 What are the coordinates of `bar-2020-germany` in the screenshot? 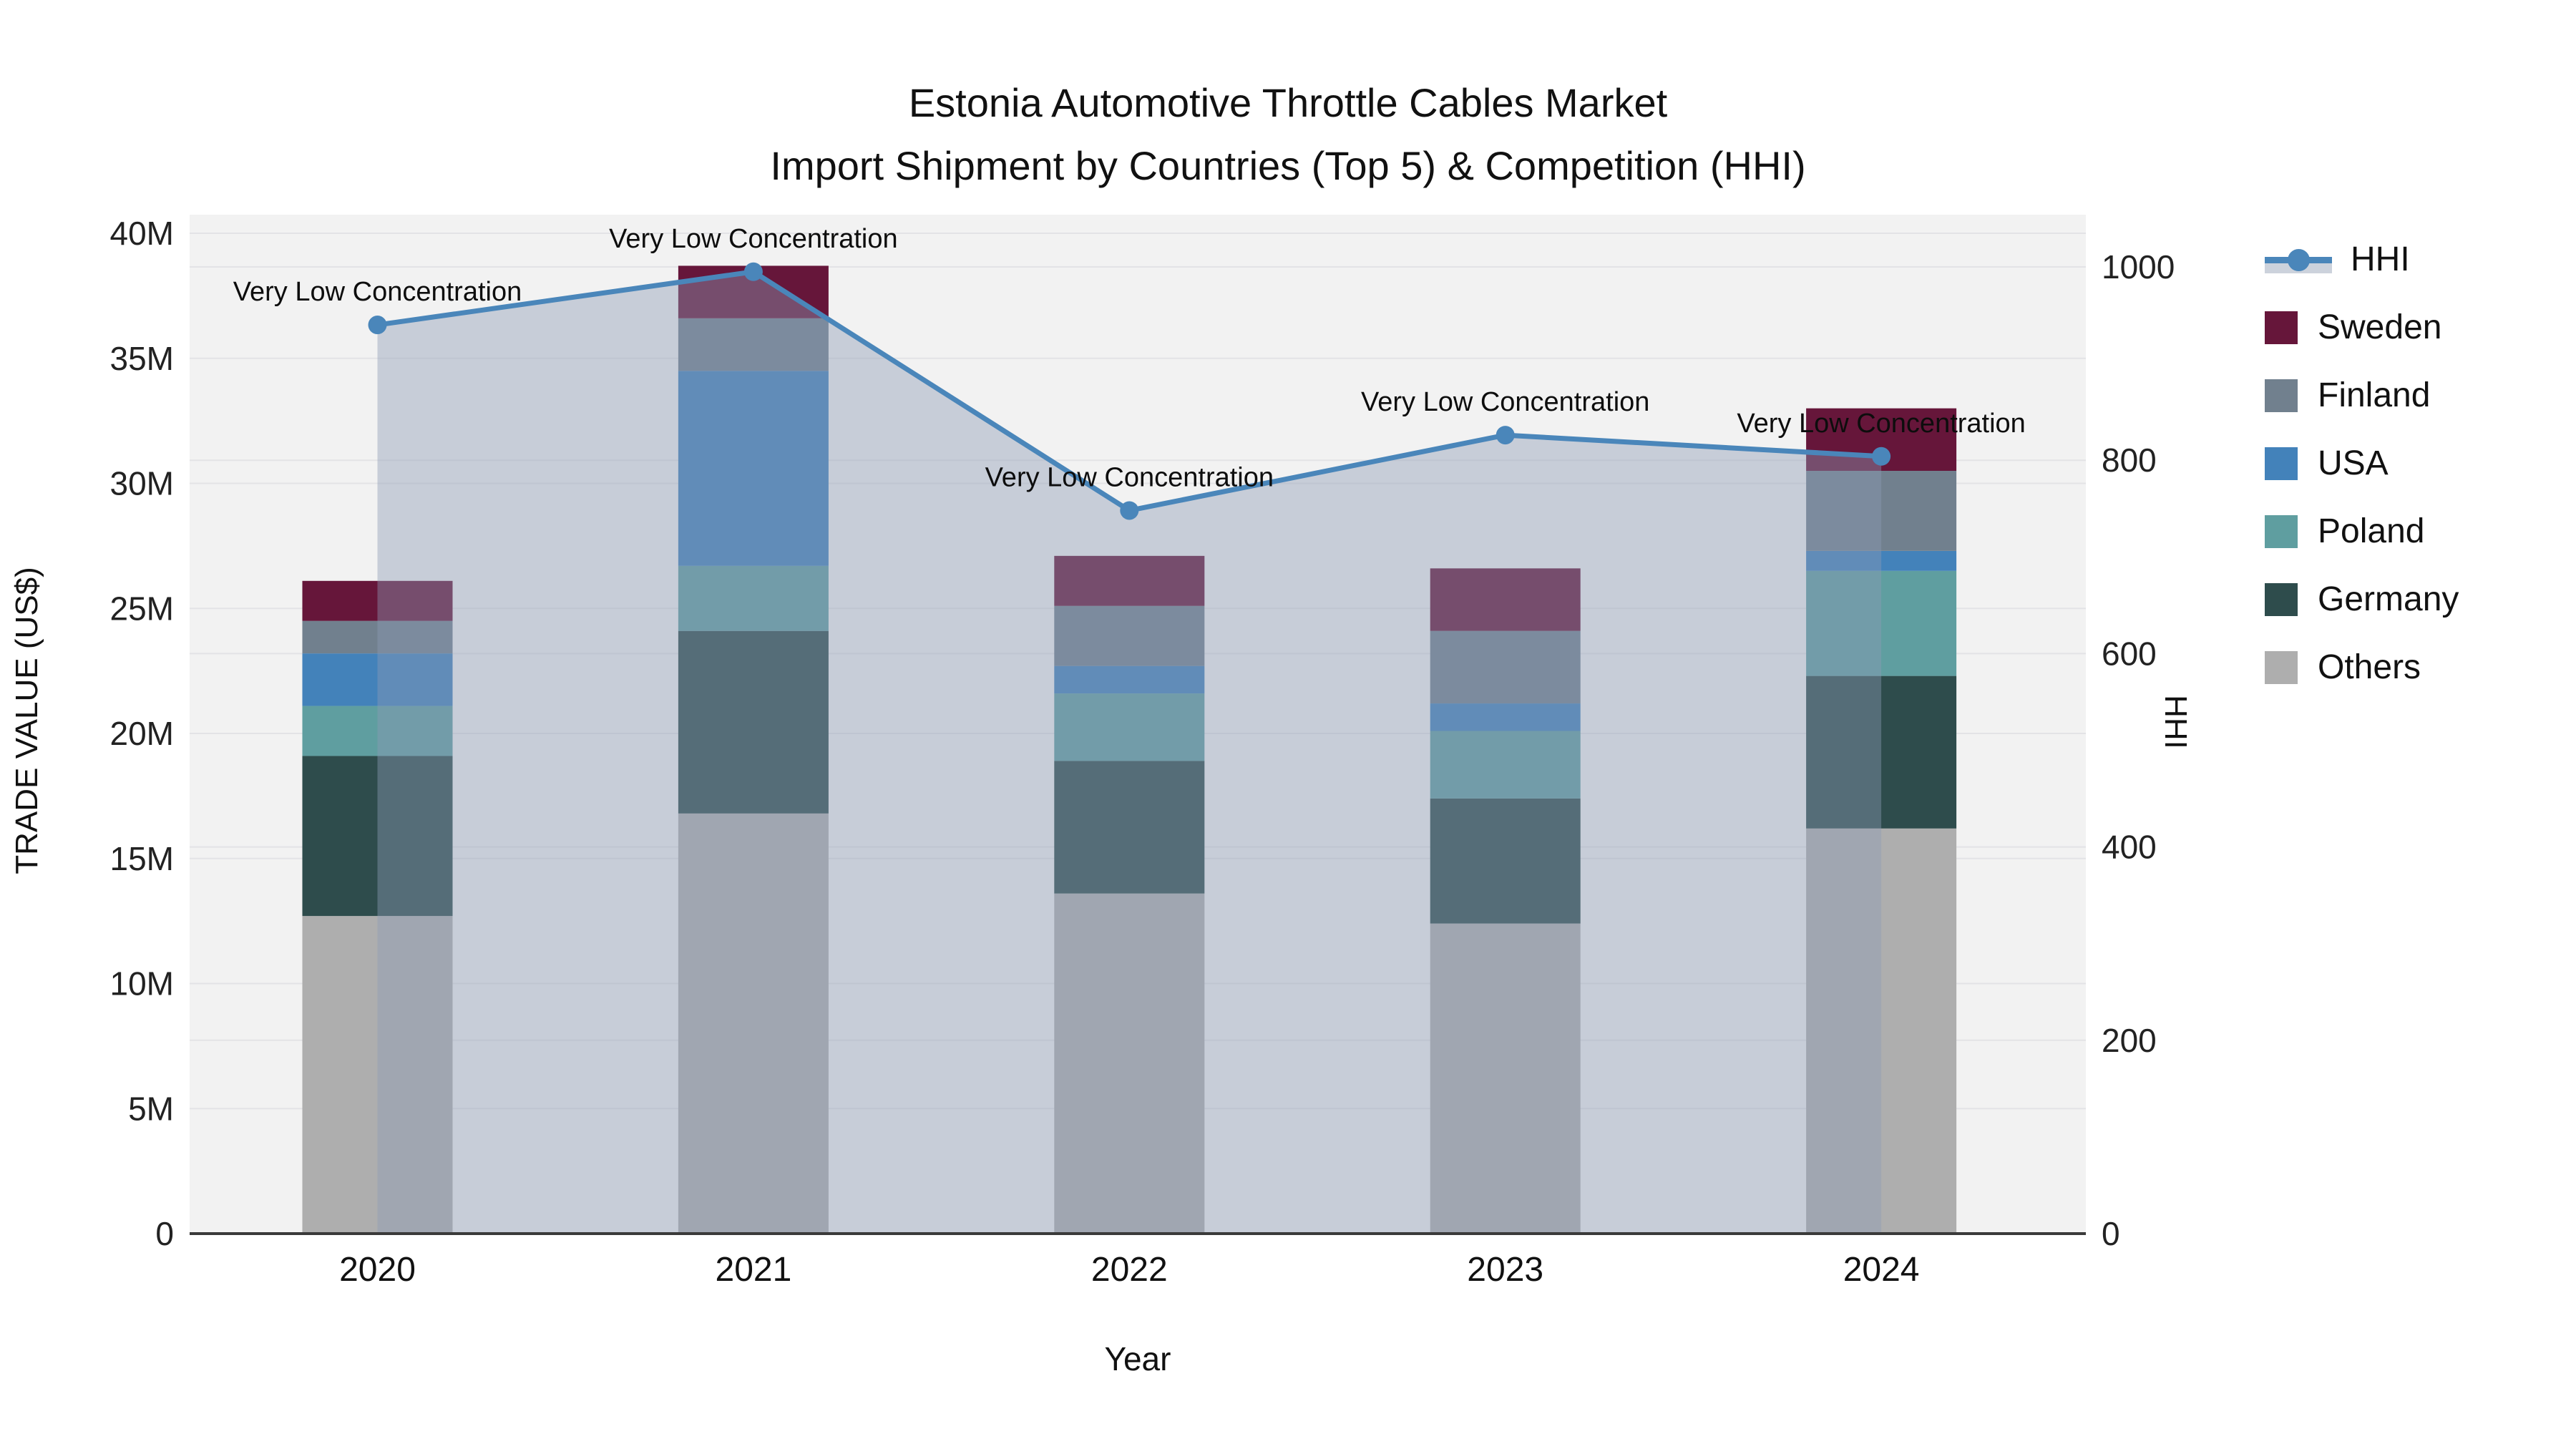 It's located at (377, 836).